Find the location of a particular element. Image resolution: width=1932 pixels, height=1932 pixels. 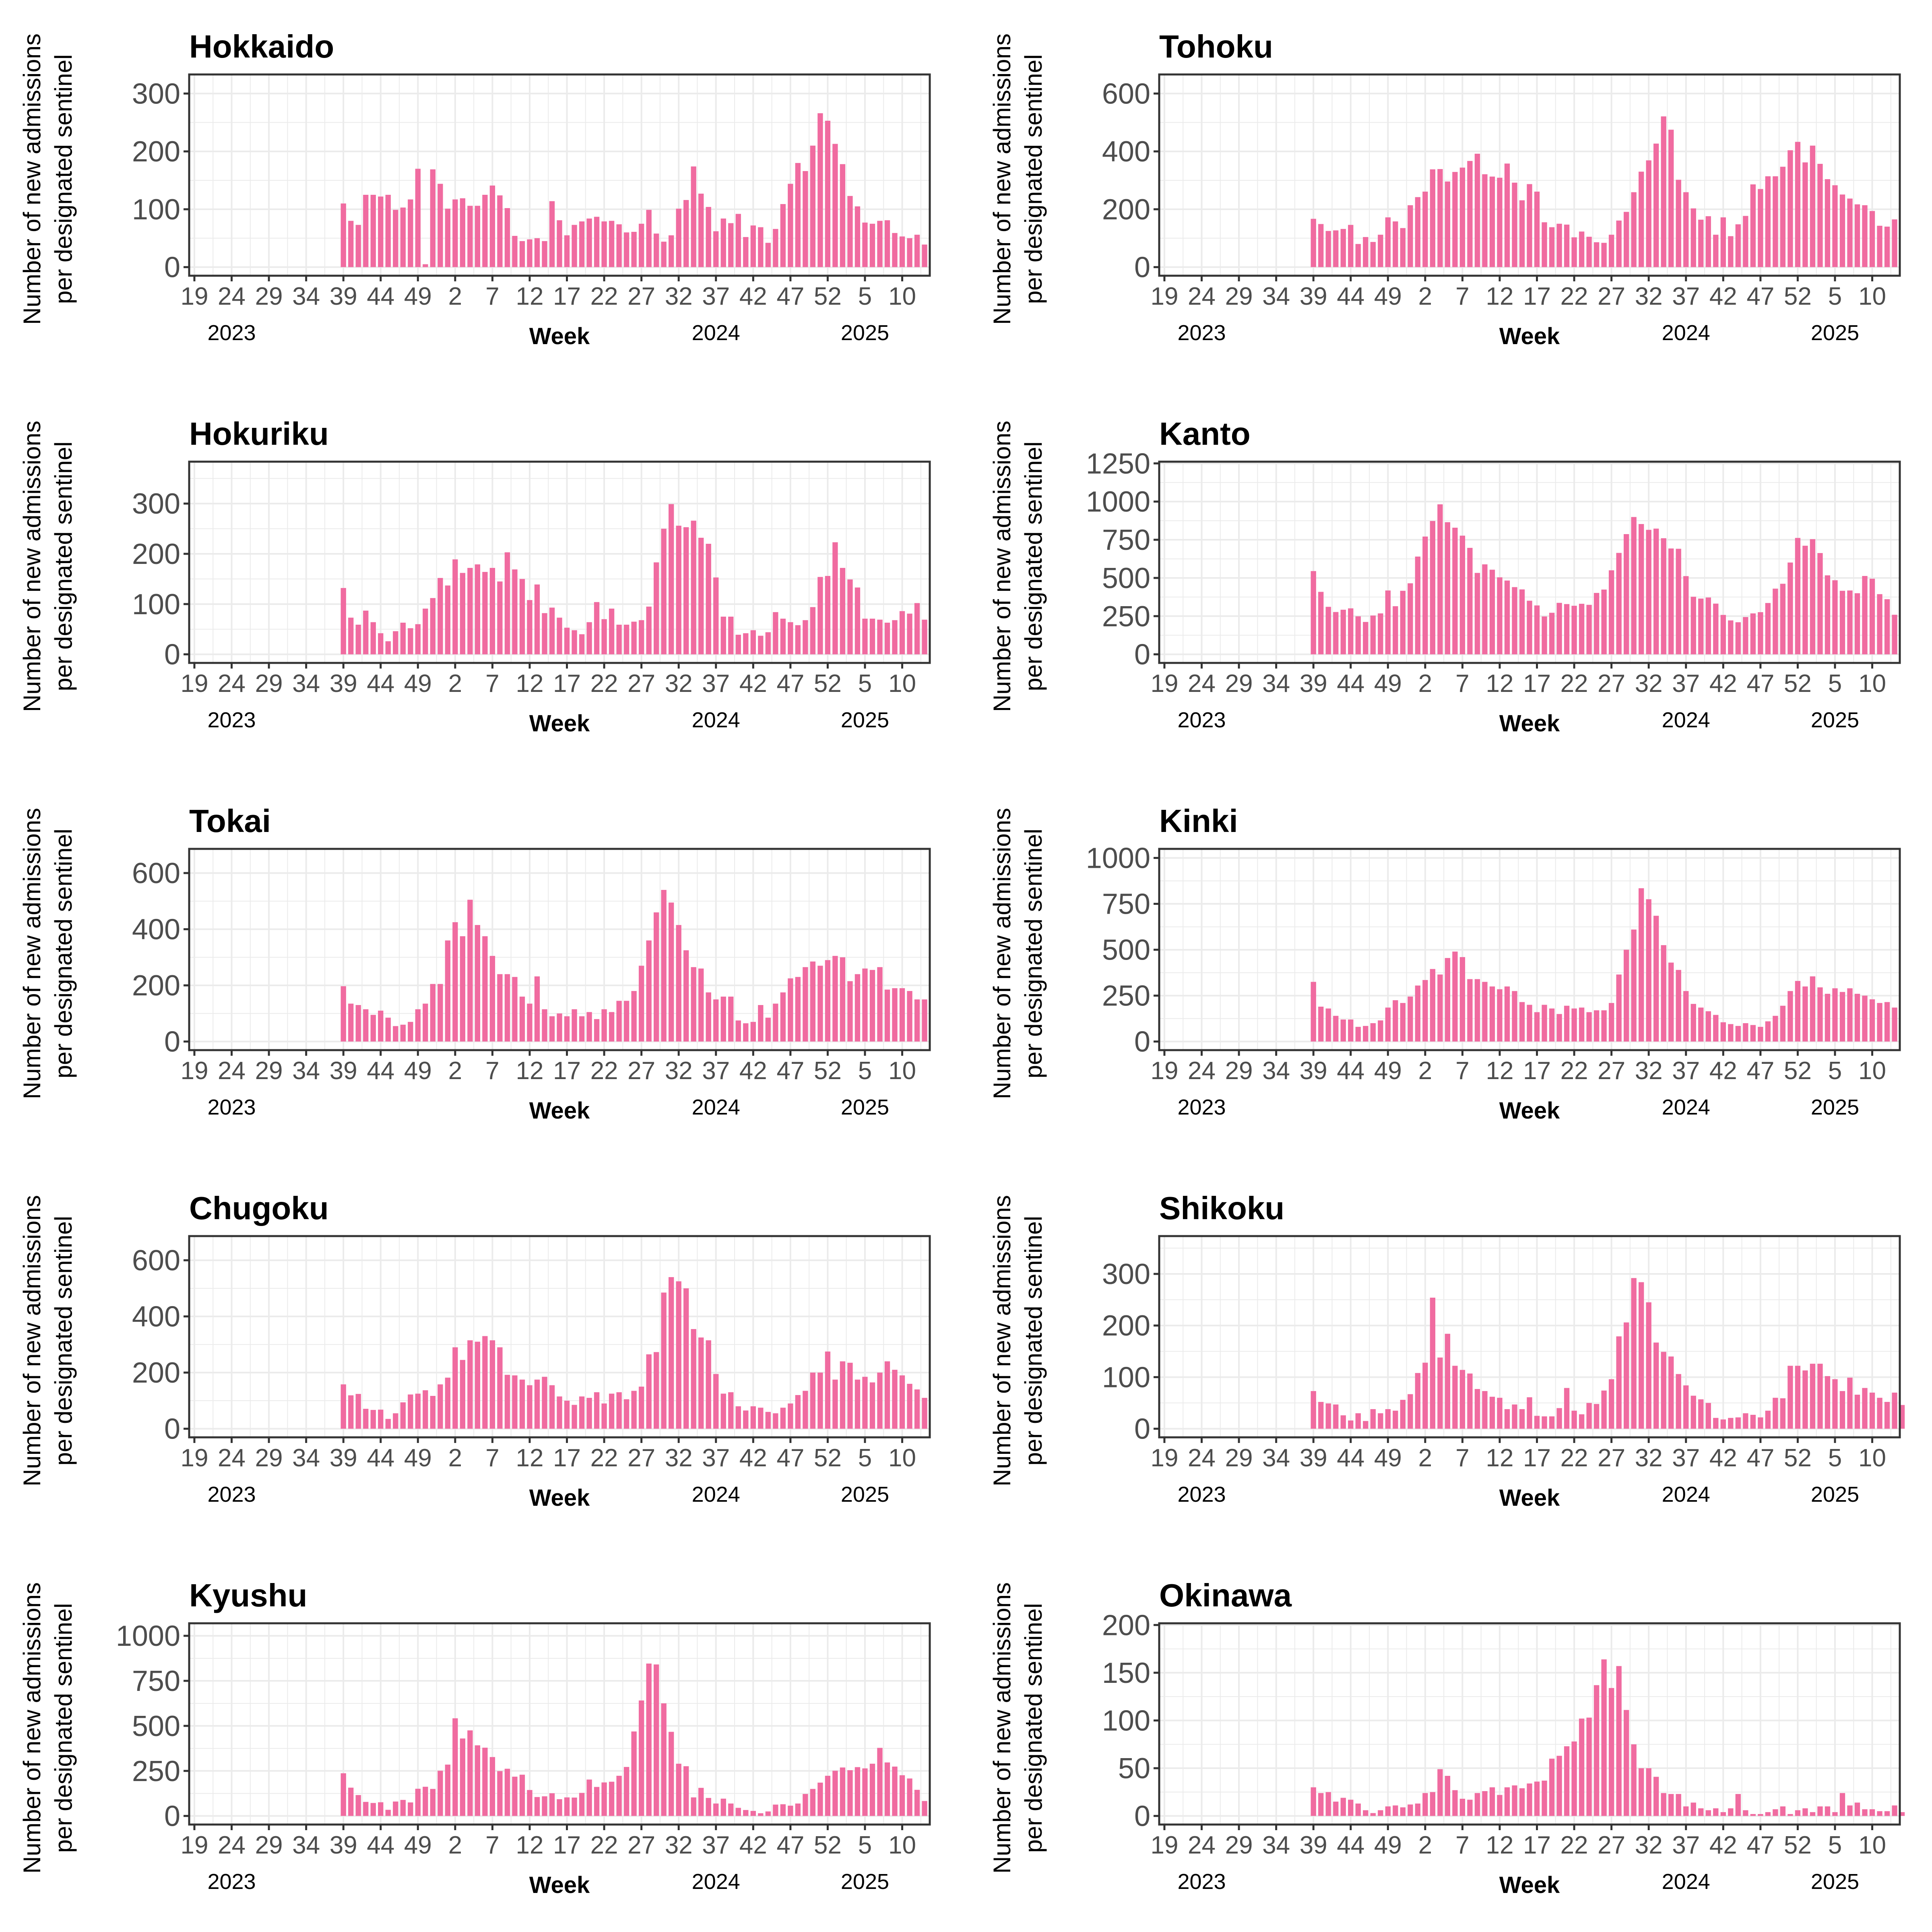

year-label: 2025 is located at coordinates (1835, 1882).